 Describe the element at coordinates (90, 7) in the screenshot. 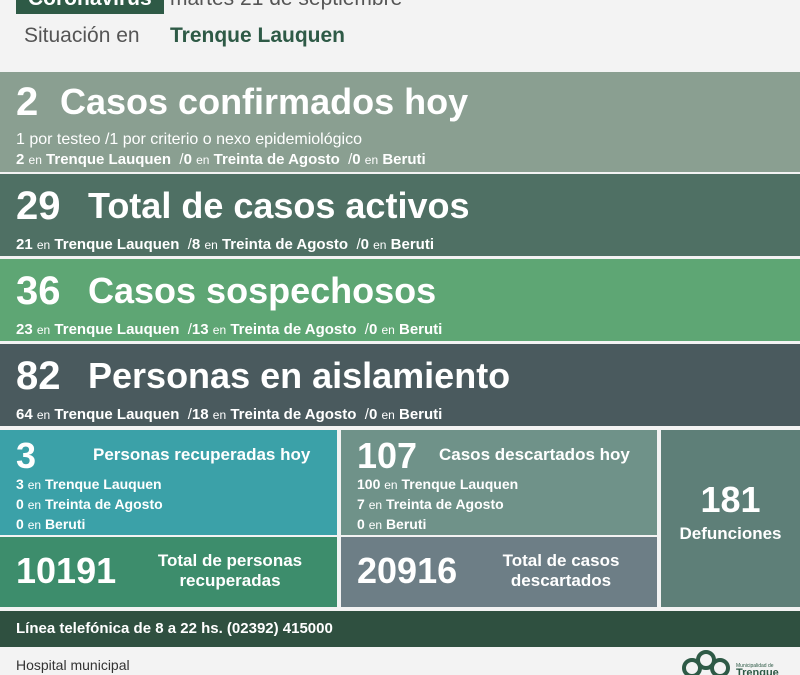

I see `coronavirus-badge: Coronavirus` at that location.